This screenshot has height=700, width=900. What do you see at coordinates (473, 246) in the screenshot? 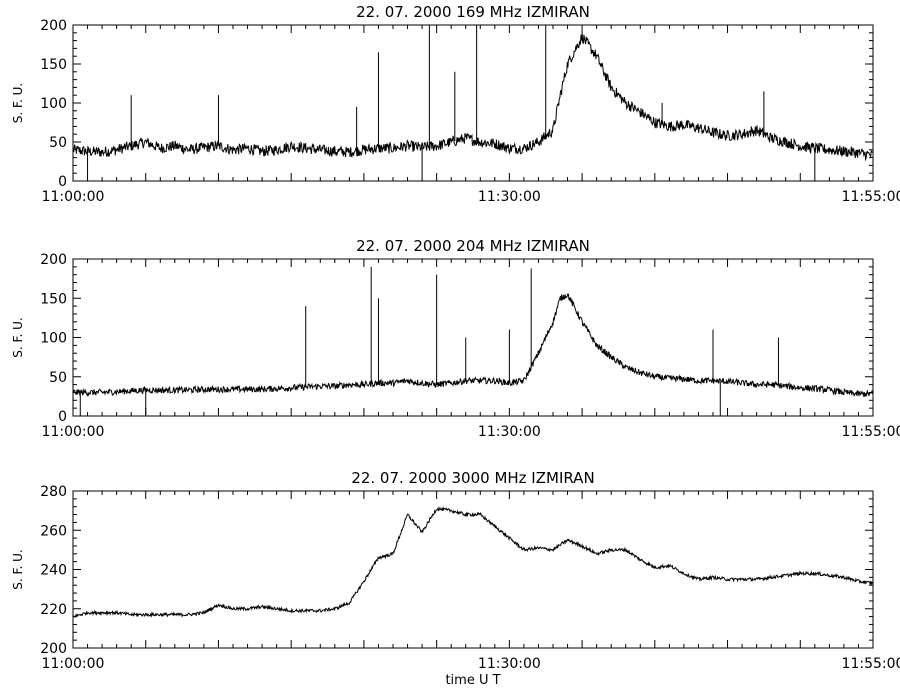
I see `chart-title: 22. 07. 2000 204 MHz IZMIRAN` at bounding box center [473, 246].